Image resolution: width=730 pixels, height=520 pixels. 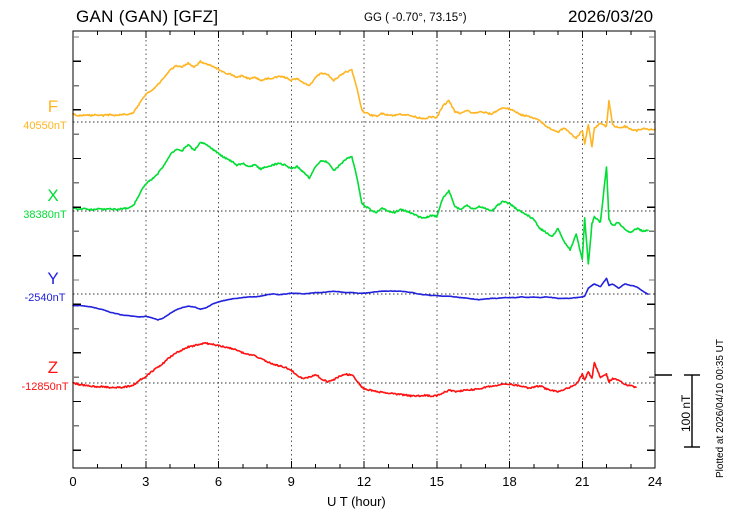 What do you see at coordinates (73, 481) in the screenshot?
I see `x-tick-0: 0` at bounding box center [73, 481].